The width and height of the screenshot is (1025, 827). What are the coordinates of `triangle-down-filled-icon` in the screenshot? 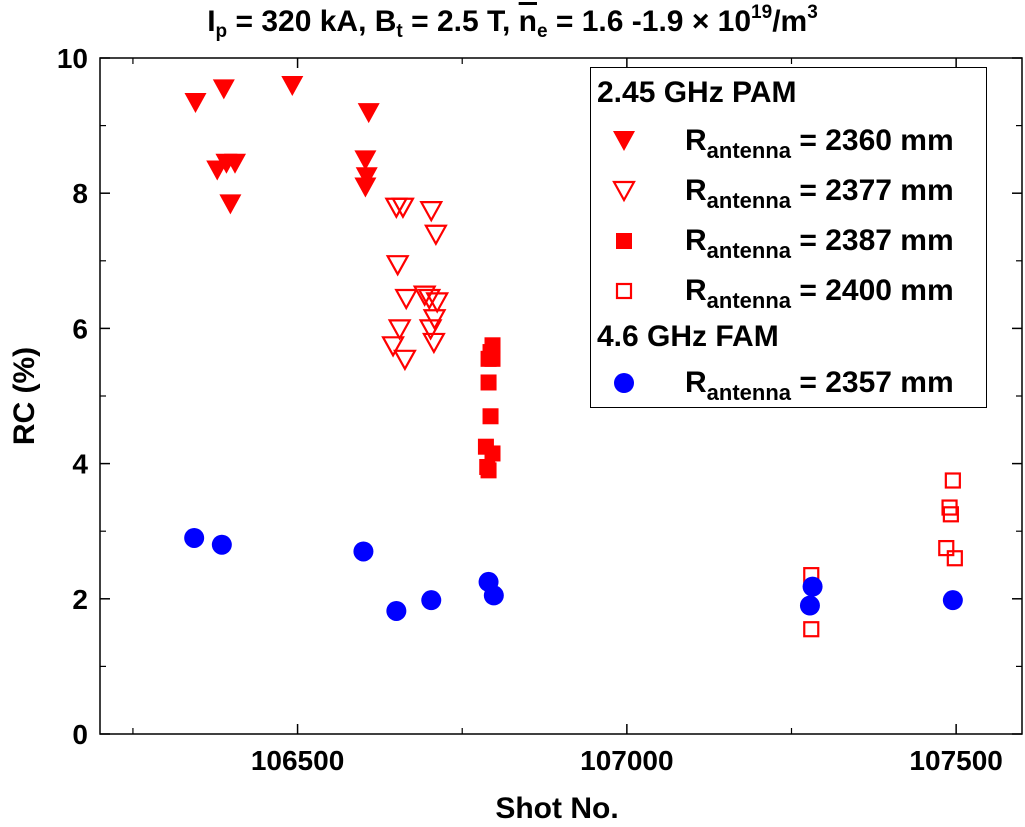 It's located at (624, 141).